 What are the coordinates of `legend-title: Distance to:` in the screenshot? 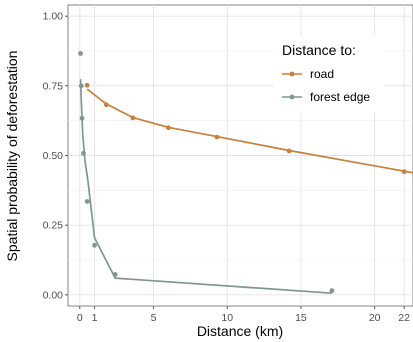 It's located at (319, 50).